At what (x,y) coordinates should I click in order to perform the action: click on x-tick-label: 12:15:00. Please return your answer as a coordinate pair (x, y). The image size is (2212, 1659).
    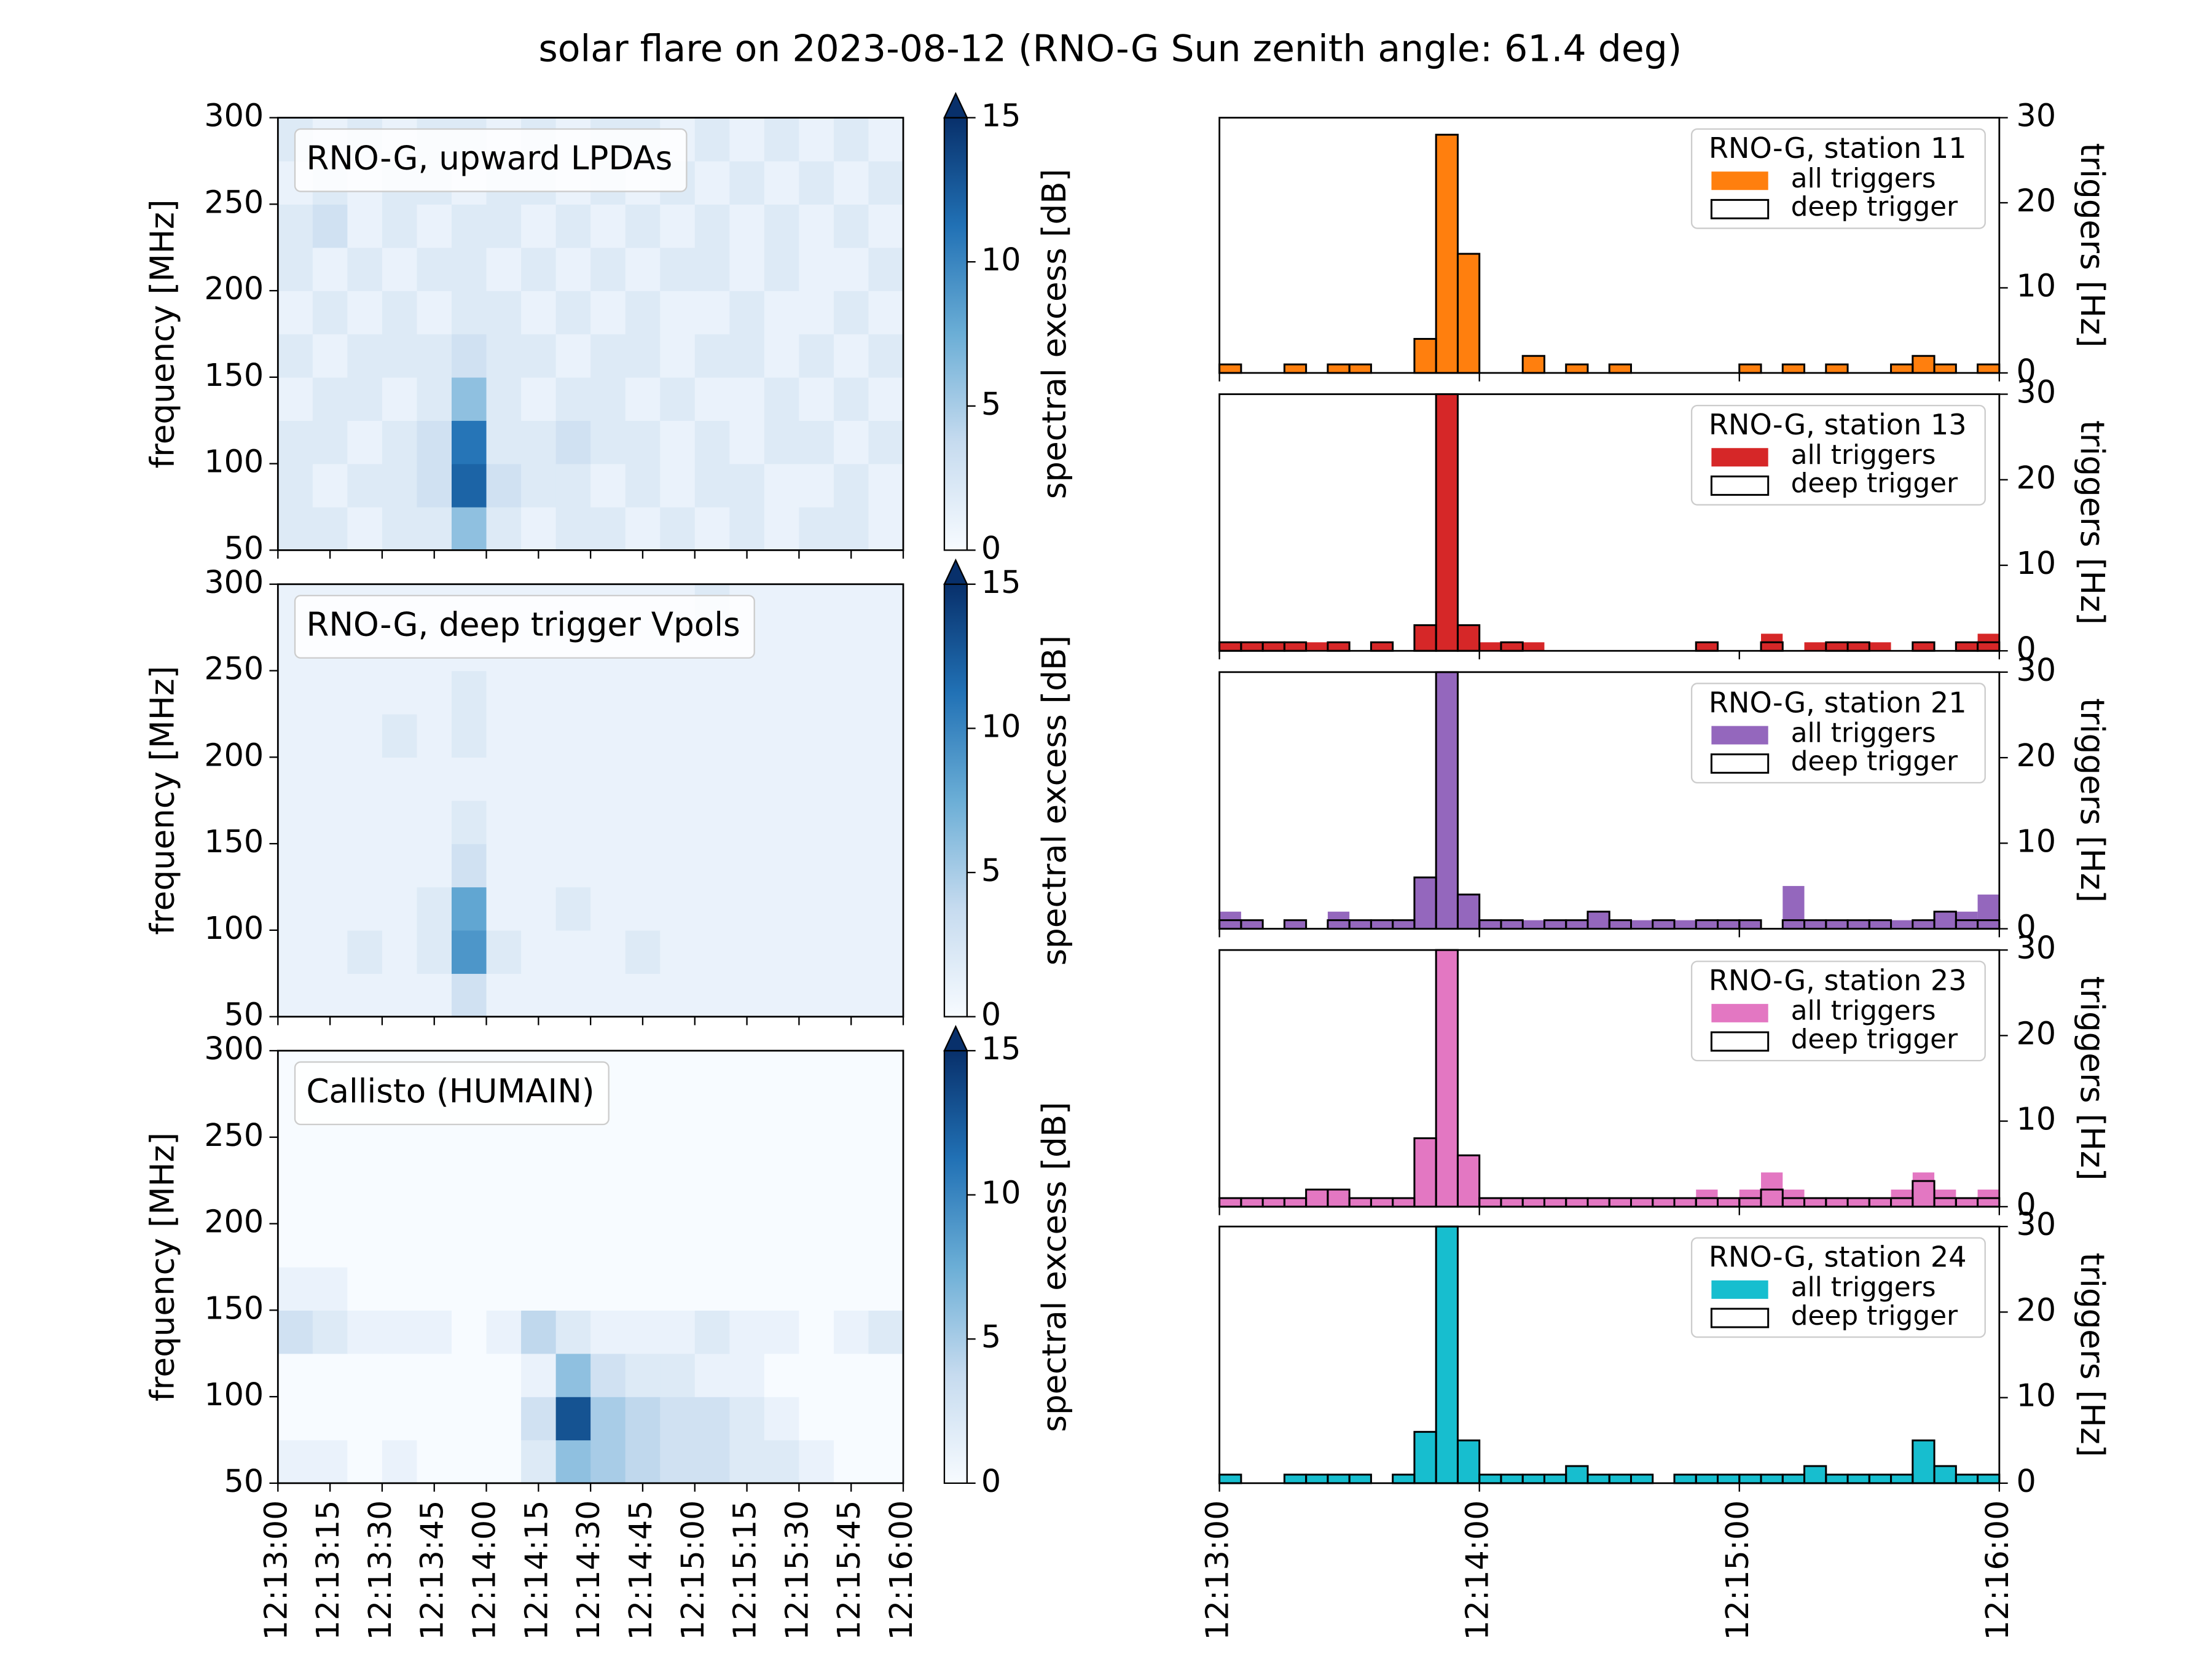
    Looking at the image, I should click on (1737, 1570).